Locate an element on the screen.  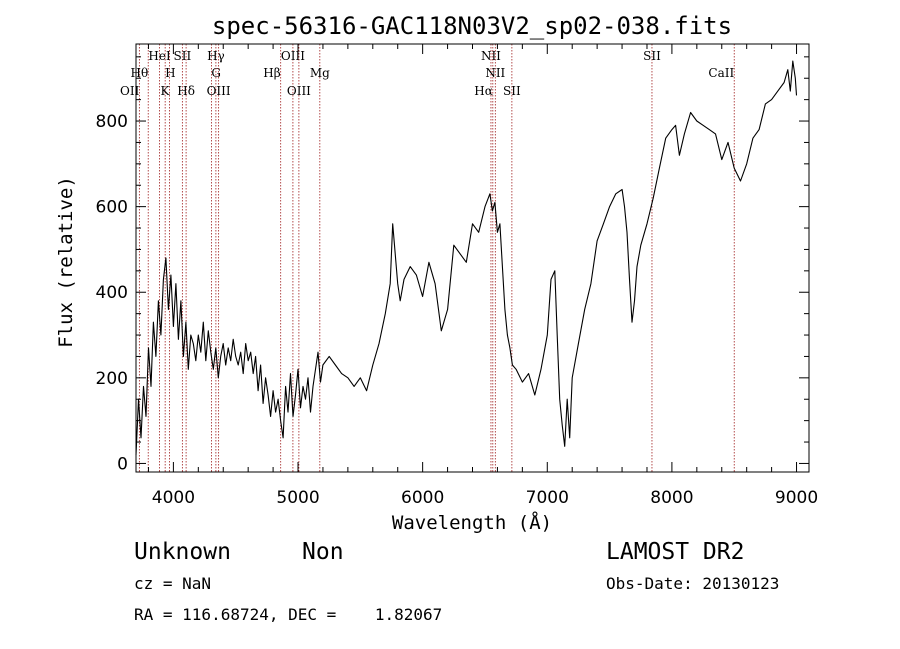
line-marker-label-1: Hθ is located at coordinates (140, 73).